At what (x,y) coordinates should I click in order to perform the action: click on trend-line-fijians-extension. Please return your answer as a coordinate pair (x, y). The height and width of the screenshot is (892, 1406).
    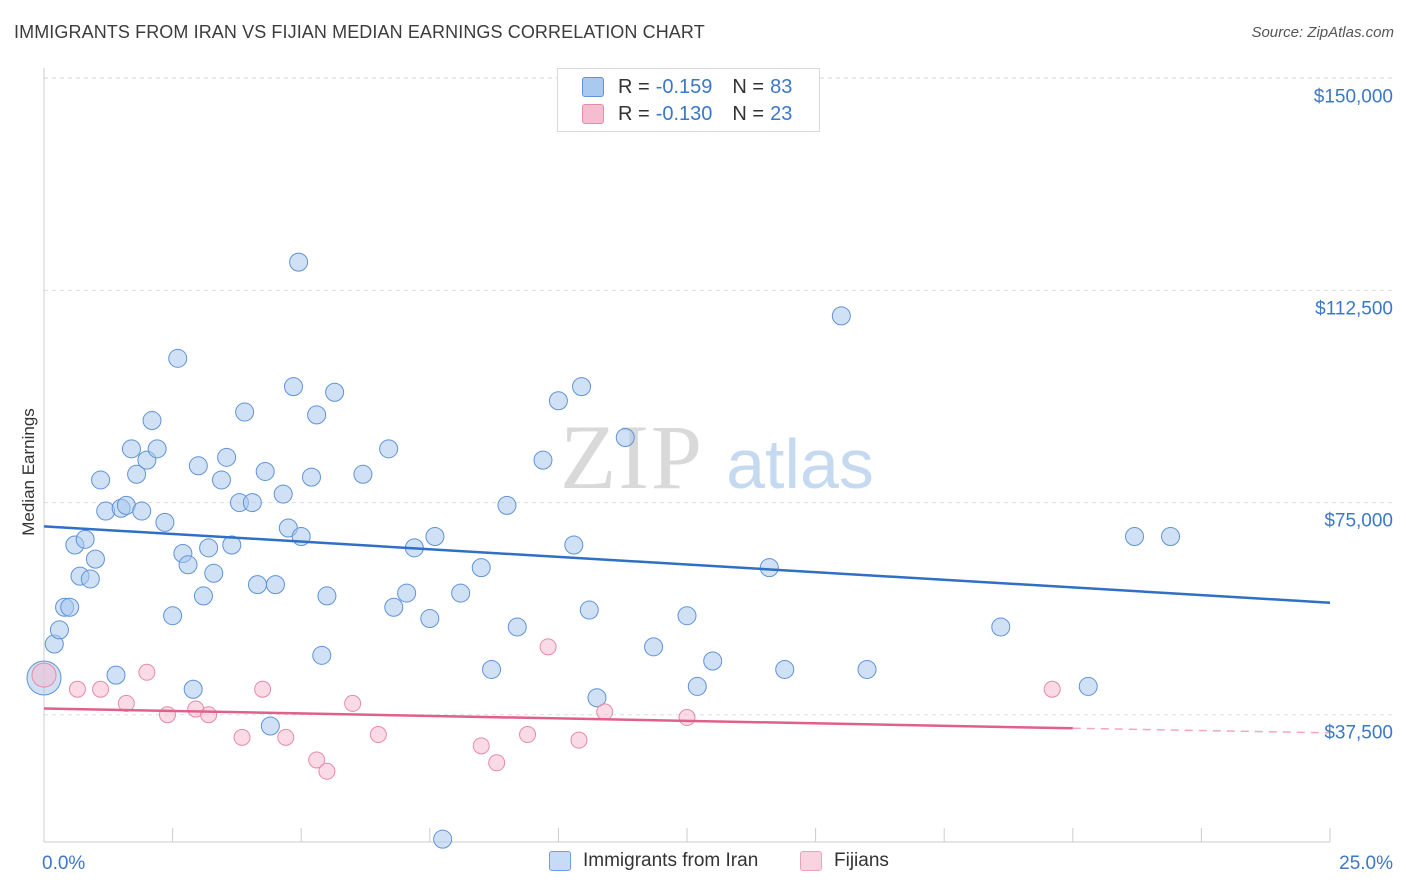
    Looking at the image, I should click on (1201, 730).